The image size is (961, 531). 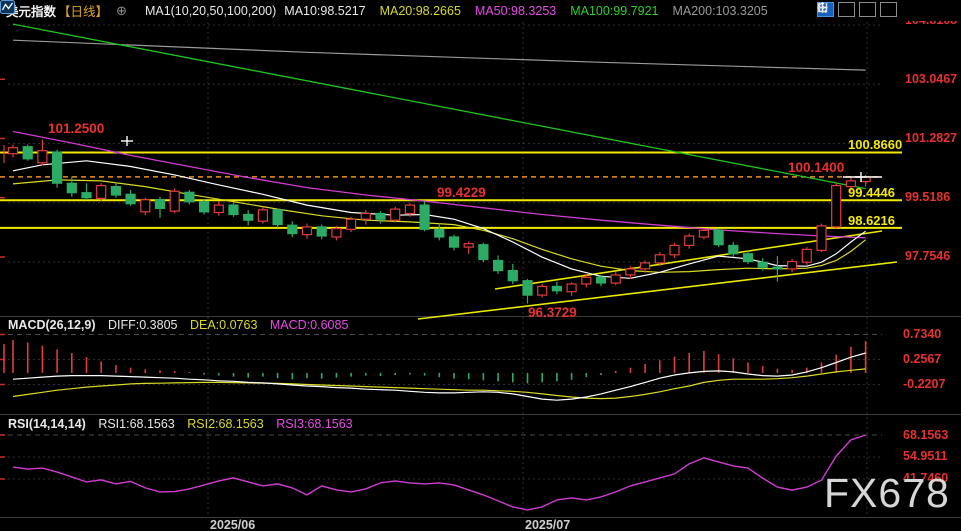 What do you see at coordinates (31, 12) in the screenshot?
I see `symbol-name: 美元指数` at bounding box center [31, 12].